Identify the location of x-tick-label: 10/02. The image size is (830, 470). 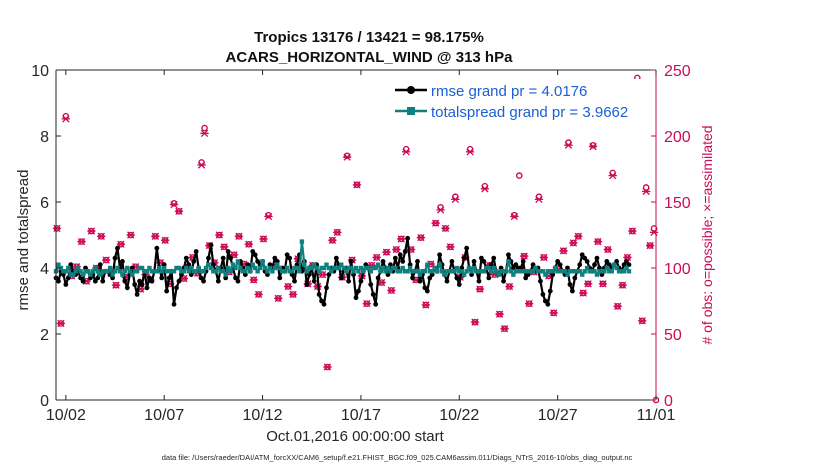
(66, 415).